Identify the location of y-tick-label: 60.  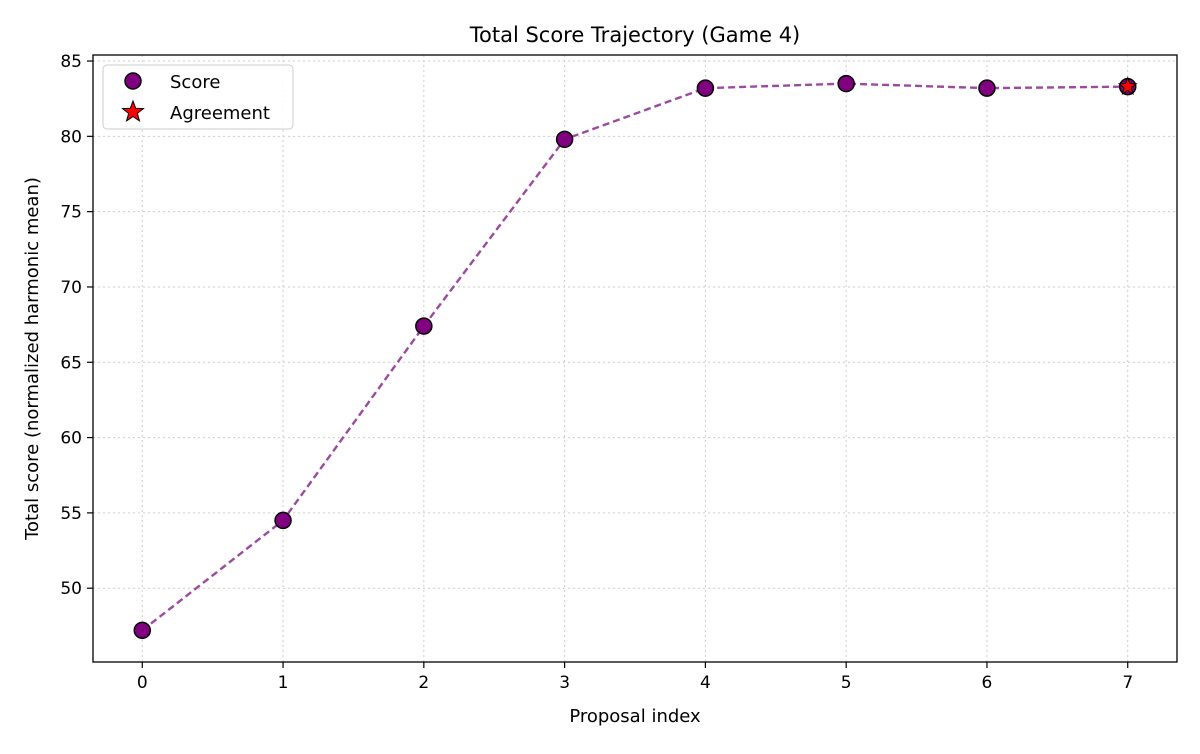
(71, 439).